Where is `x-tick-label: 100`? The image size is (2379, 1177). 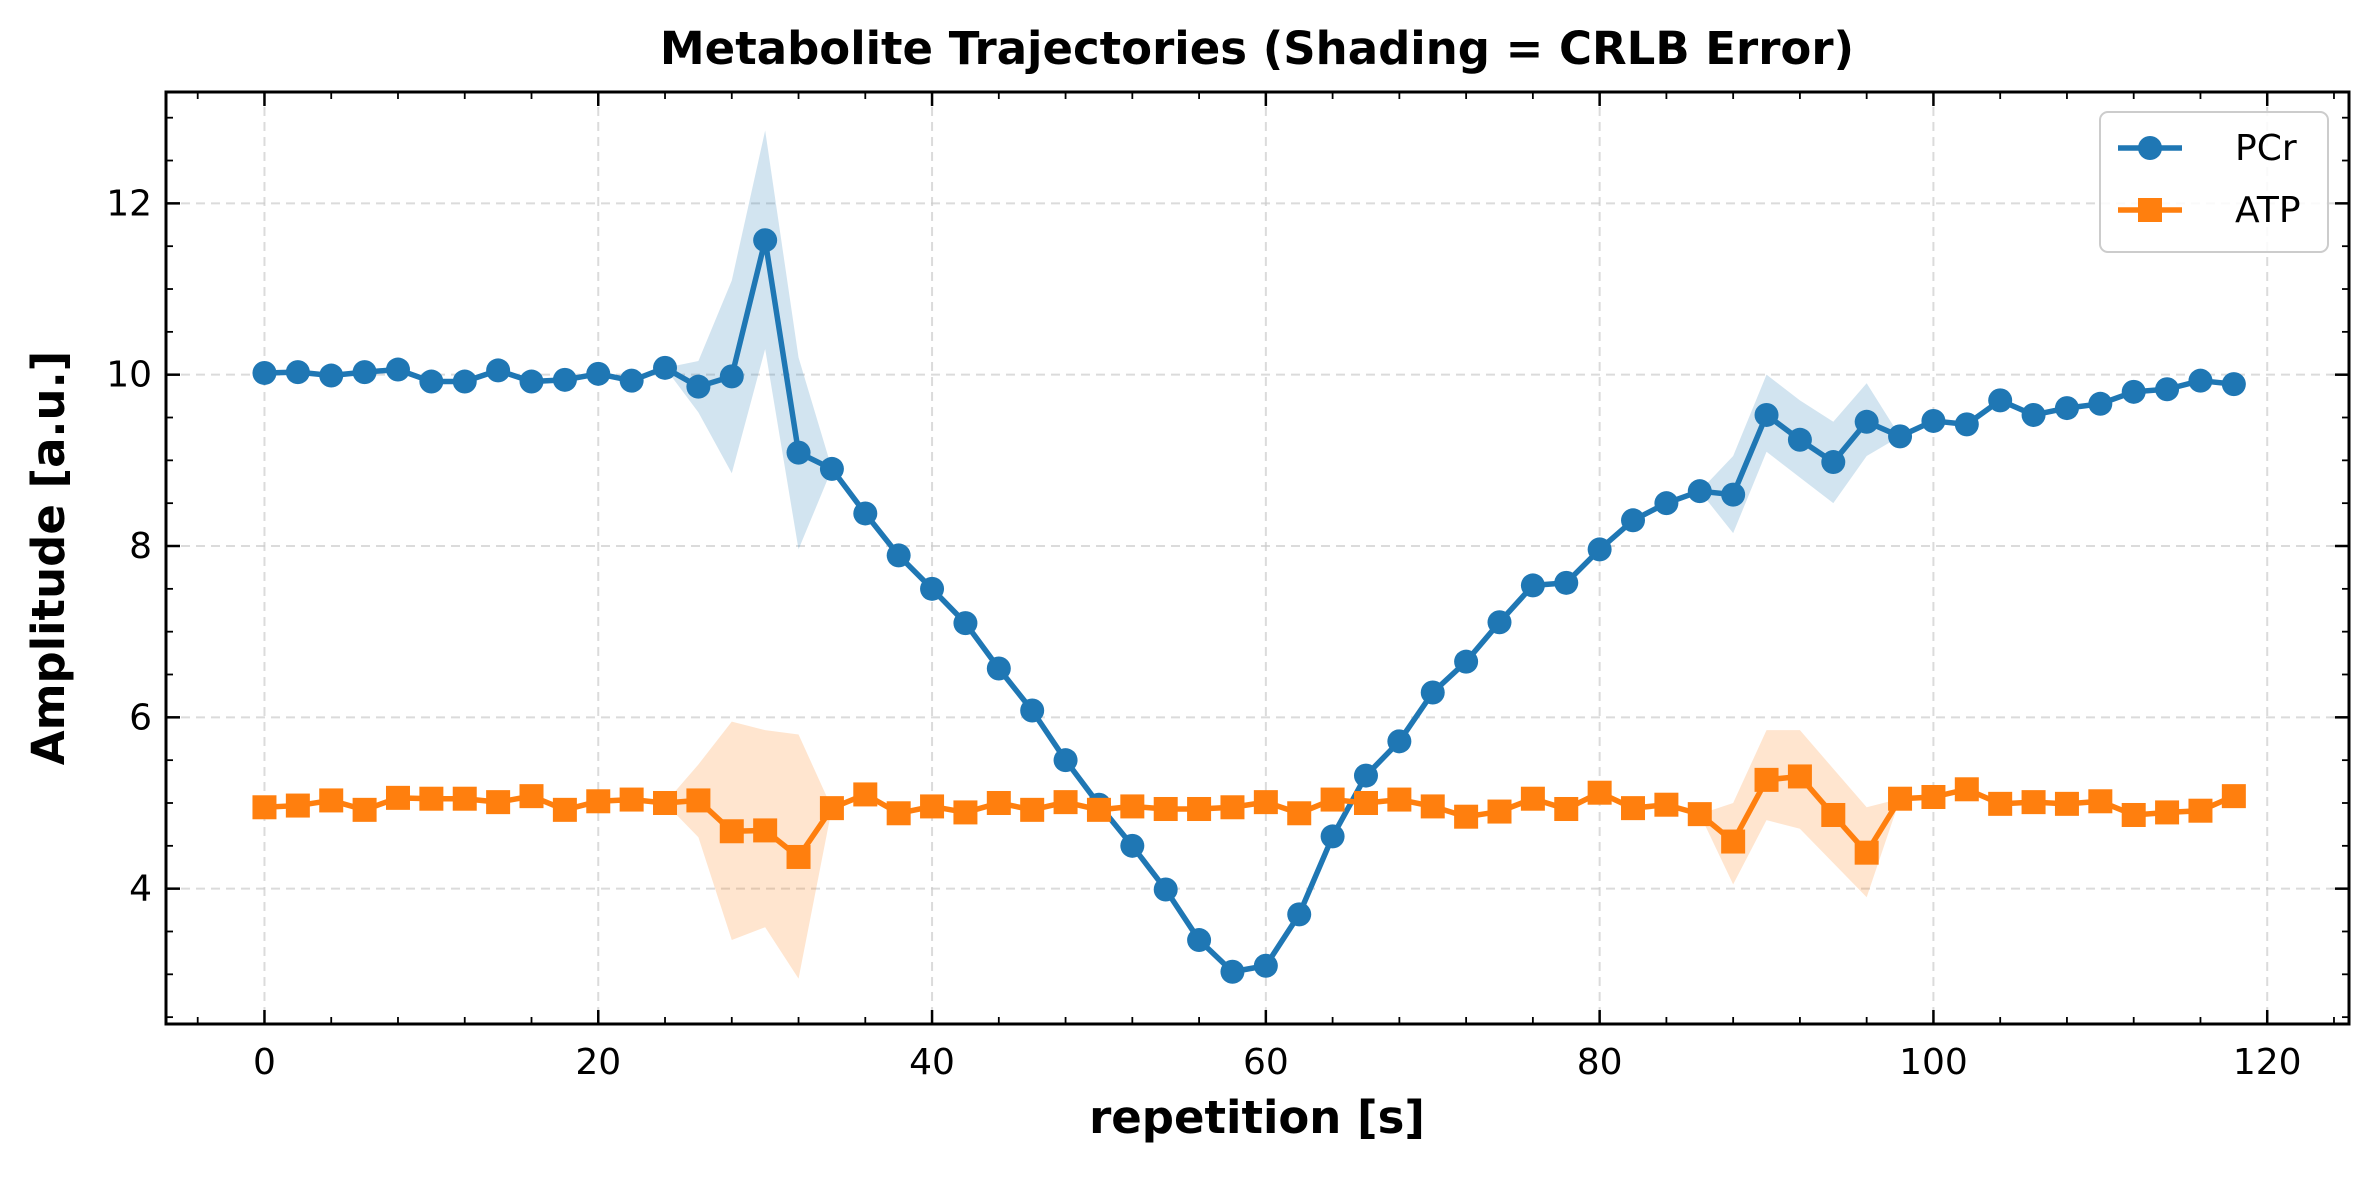
x-tick-label: 100 is located at coordinates (1933, 1062).